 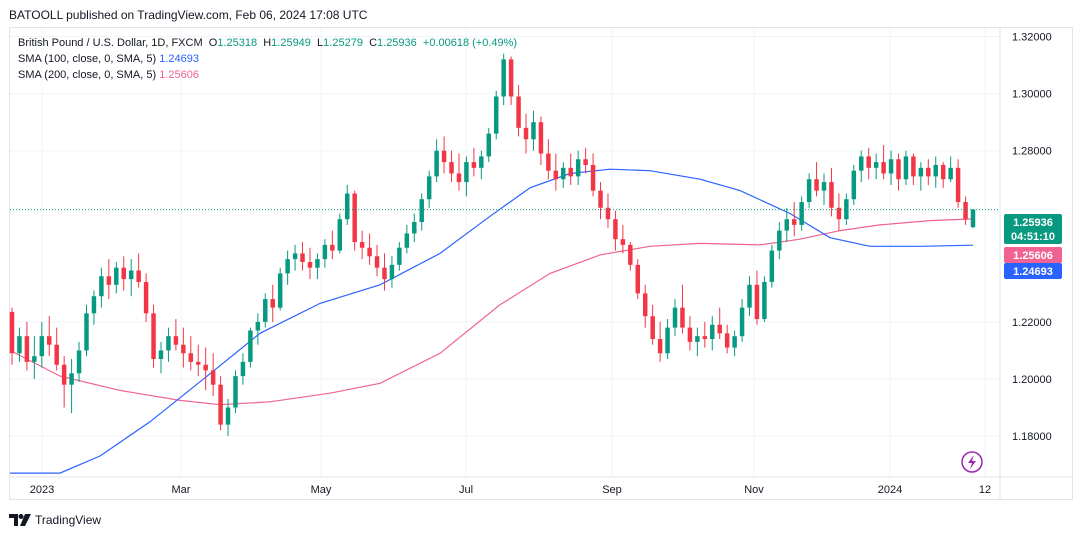 I want to click on sma200-tag-text: 1.25606, so click(x=1033, y=256).